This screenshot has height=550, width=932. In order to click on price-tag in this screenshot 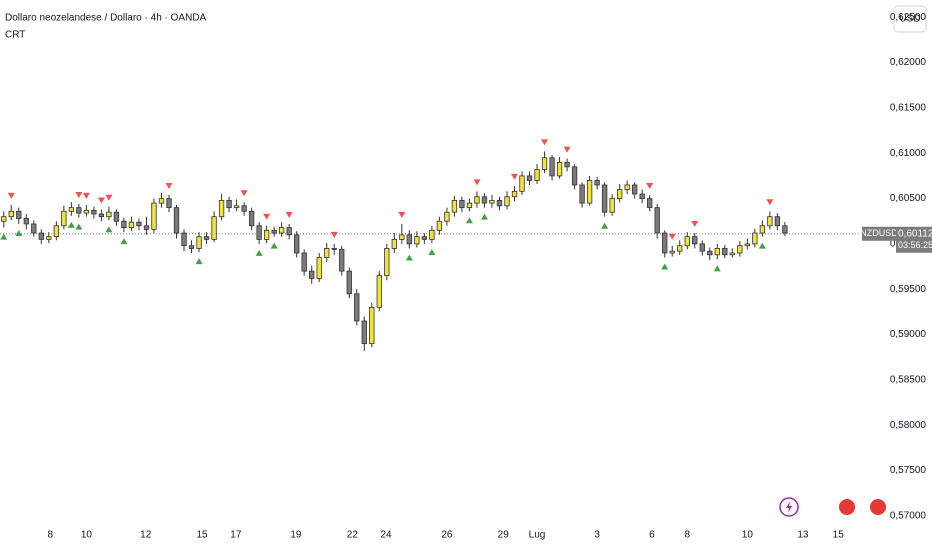, I will do `click(914, 239)`.